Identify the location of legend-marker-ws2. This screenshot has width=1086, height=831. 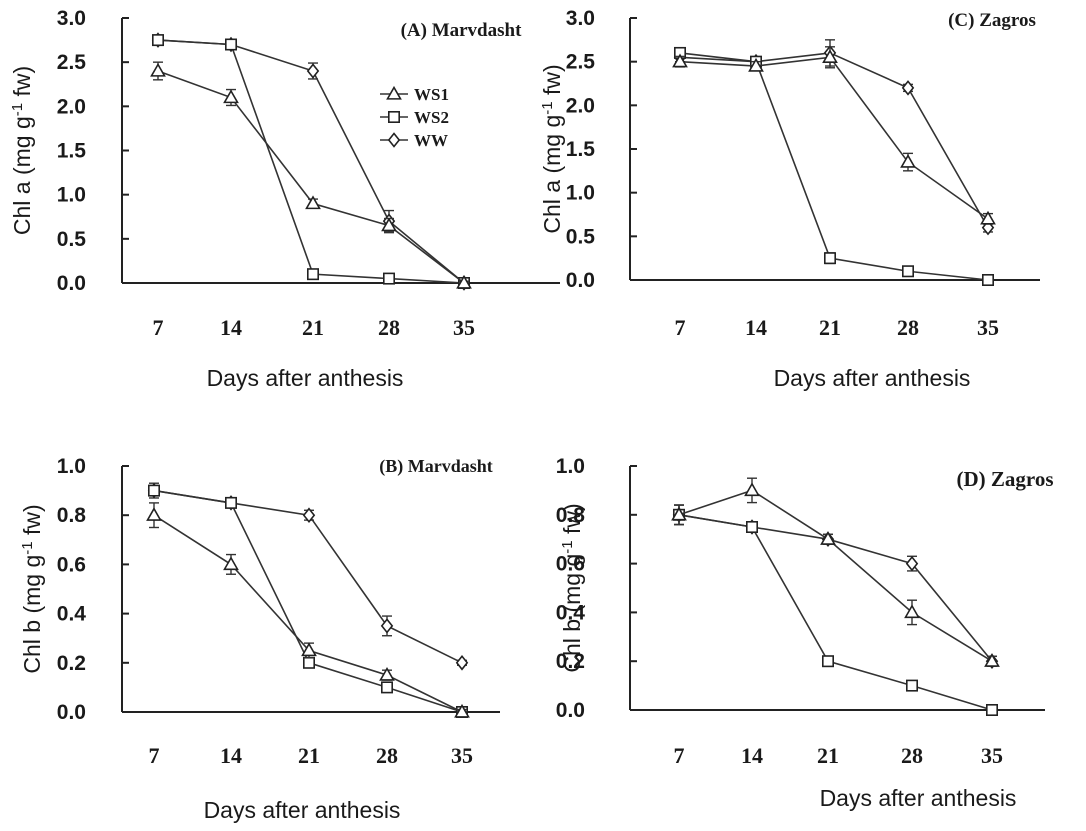
(393, 117).